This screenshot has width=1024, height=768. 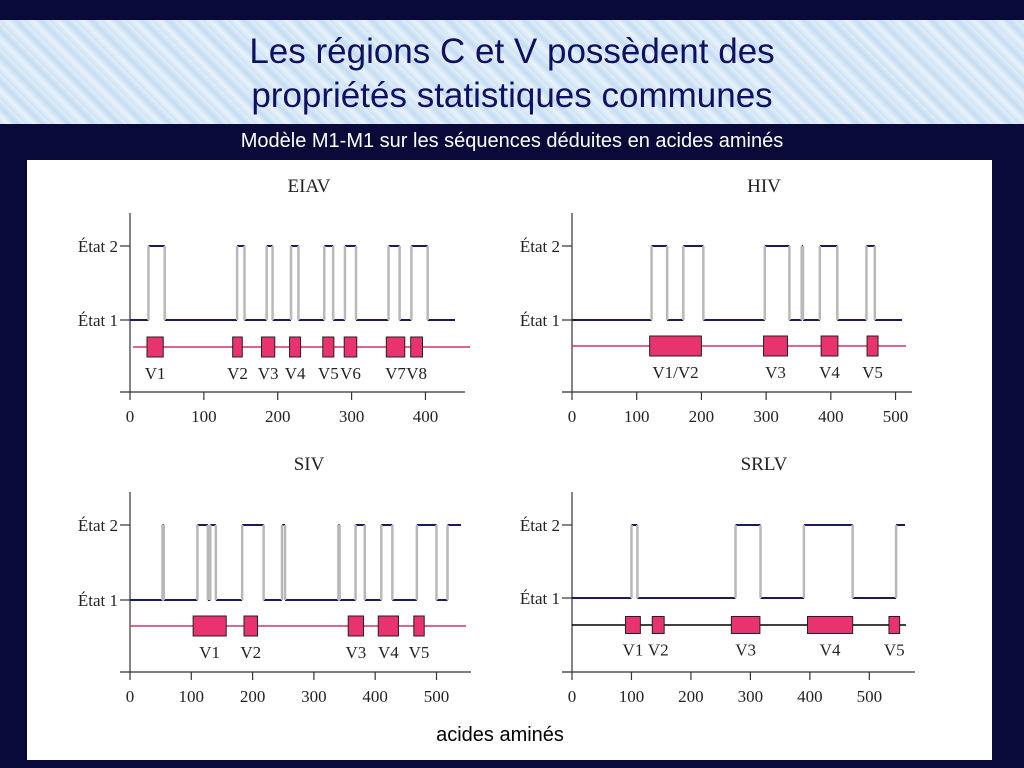 I want to click on chart-siv-x-tick-label: 500, so click(x=437, y=696).